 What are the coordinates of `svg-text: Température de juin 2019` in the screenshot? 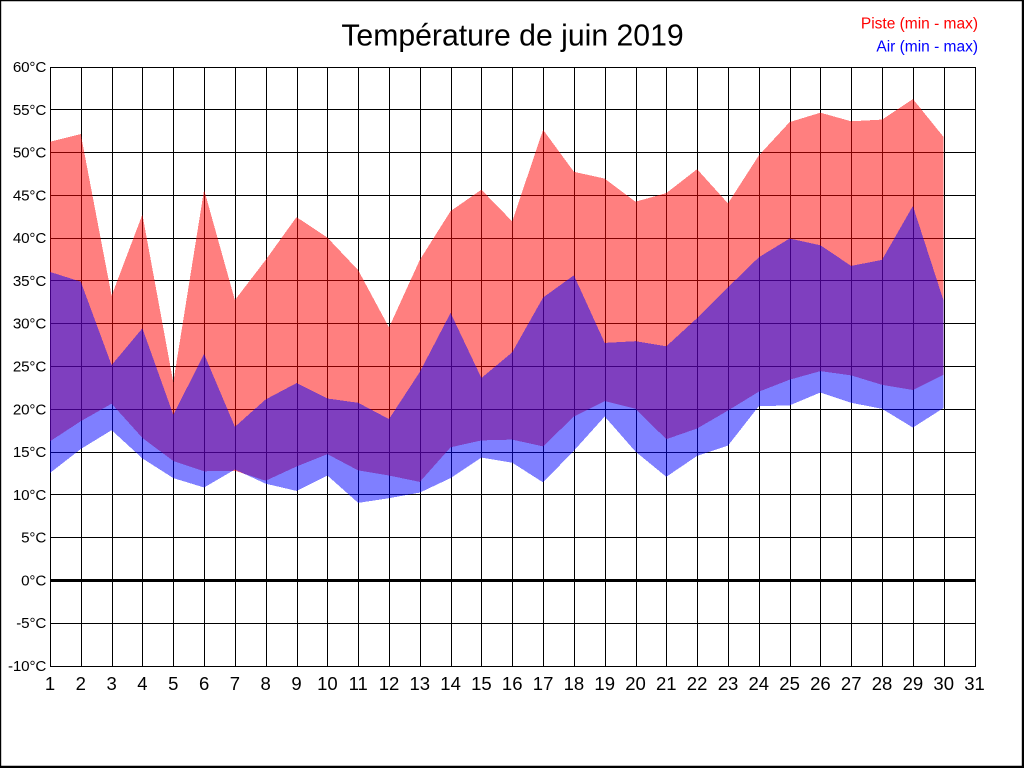 It's located at (512, 36).